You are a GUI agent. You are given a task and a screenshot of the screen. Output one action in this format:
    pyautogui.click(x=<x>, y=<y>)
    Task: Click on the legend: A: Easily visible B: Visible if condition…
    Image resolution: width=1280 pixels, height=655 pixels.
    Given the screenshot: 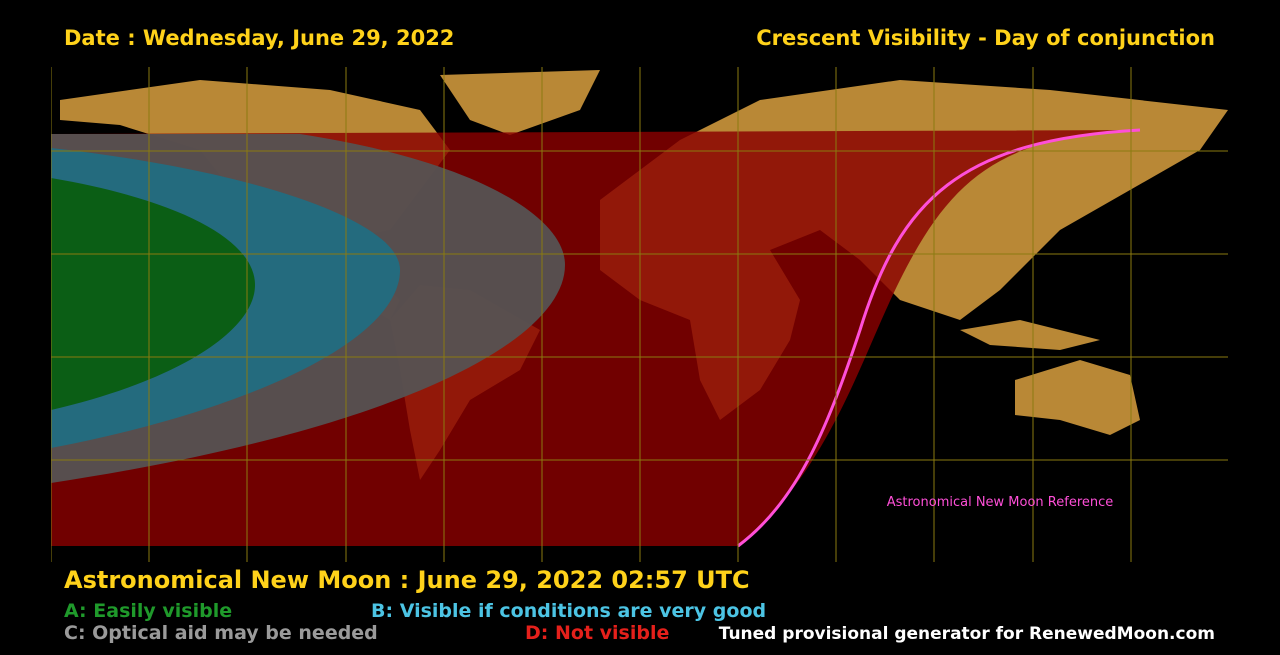 What is the action you would take?
    pyautogui.click(x=415, y=622)
    